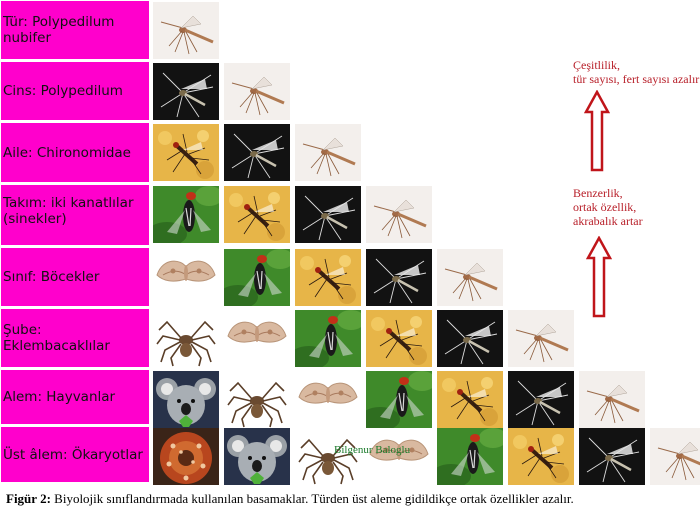 The width and height of the screenshot is (700, 511). Describe the element at coordinates (75, 338) in the screenshot. I see `level-label: Şube: Eklembacaklılar` at that location.